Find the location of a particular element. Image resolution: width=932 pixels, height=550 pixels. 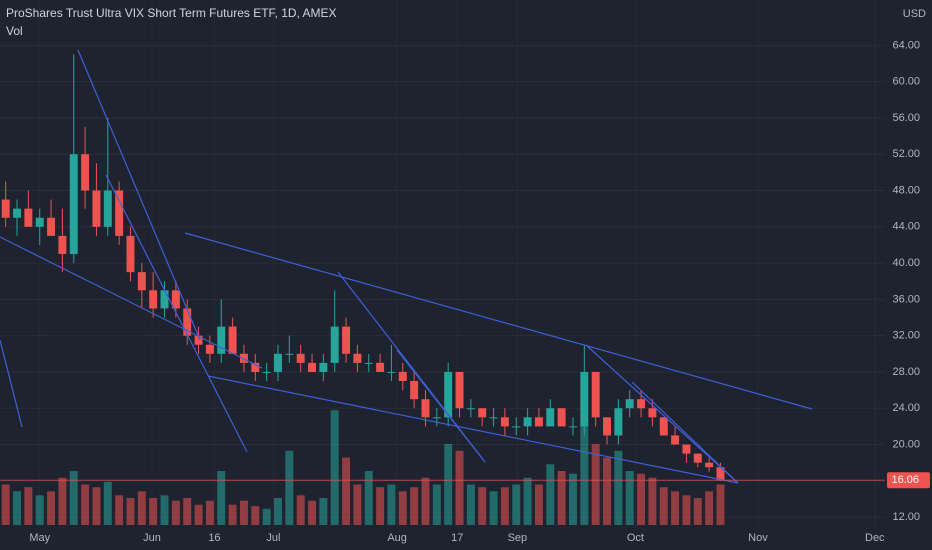

y-tick-label: 60.00 is located at coordinates (906, 82).